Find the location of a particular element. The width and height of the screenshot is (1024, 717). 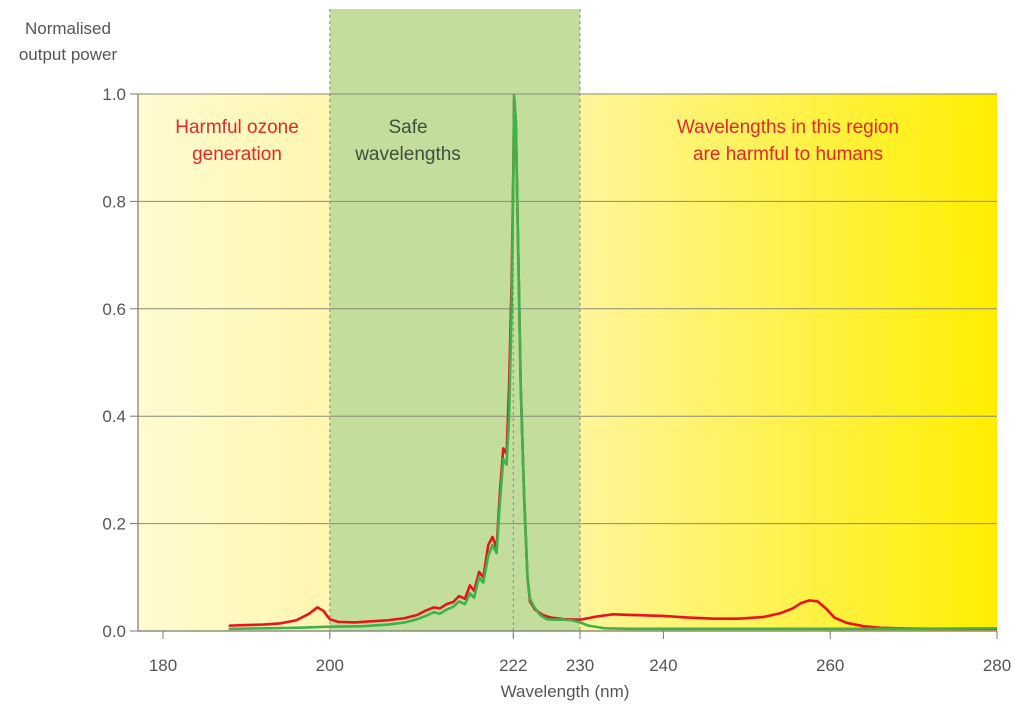

y-axis-title-line-2: output power is located at coordinates (68, 54).